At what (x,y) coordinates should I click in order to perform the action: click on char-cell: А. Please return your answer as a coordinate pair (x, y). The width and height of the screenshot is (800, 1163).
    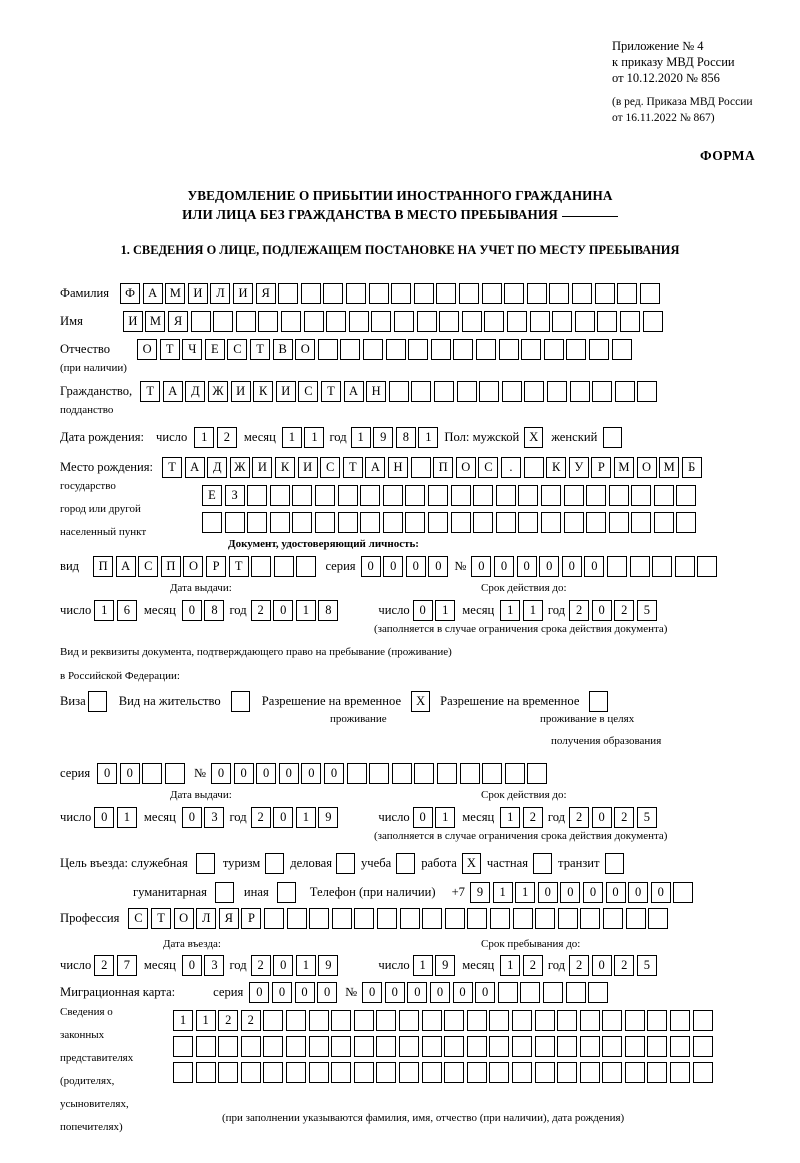
    Looking at the image, I should click on (125, 566).